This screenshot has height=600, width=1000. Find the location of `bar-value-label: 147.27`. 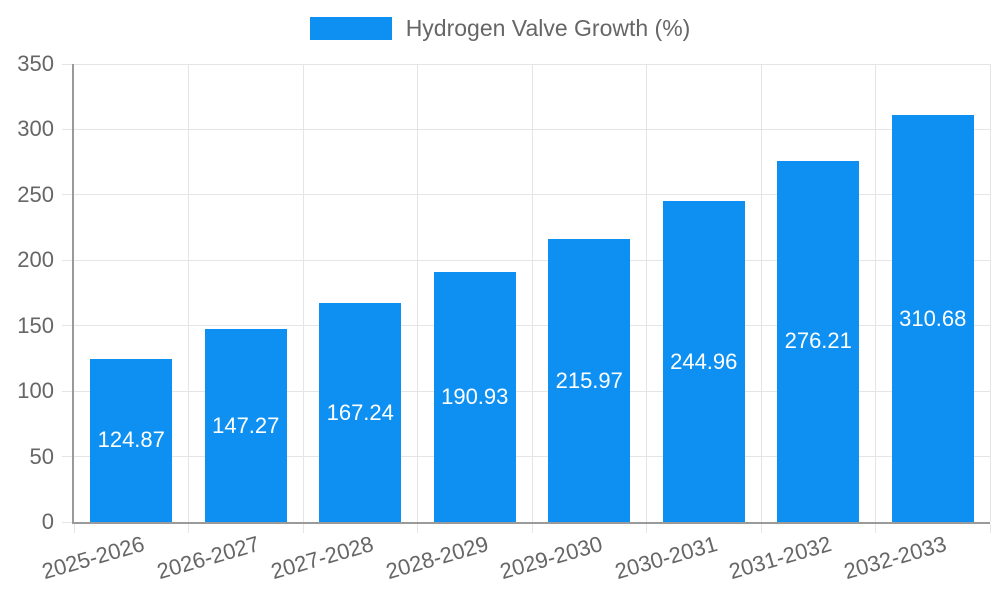

bar-value-label: 147.27 is located at coordinates (246, 425).